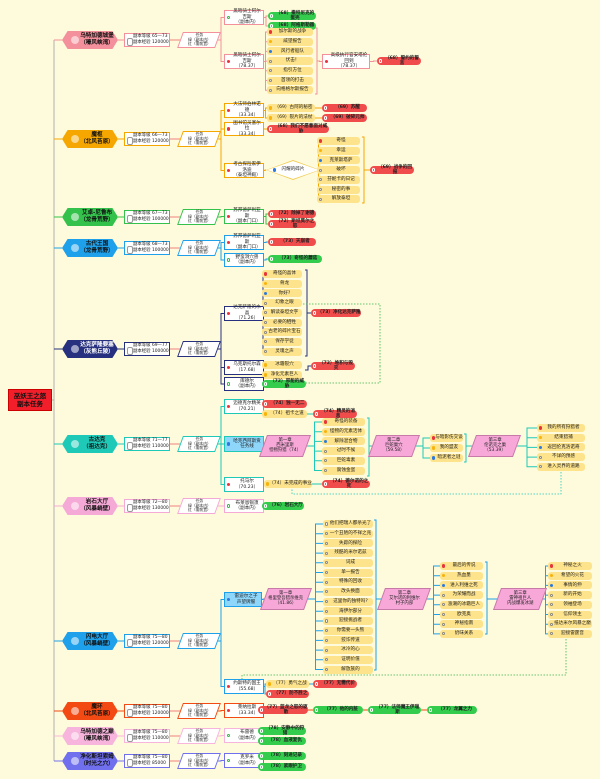  I want to click on quest-pill-prerequisite: （68）我们不愿意面对威胁, so click(298, 129).